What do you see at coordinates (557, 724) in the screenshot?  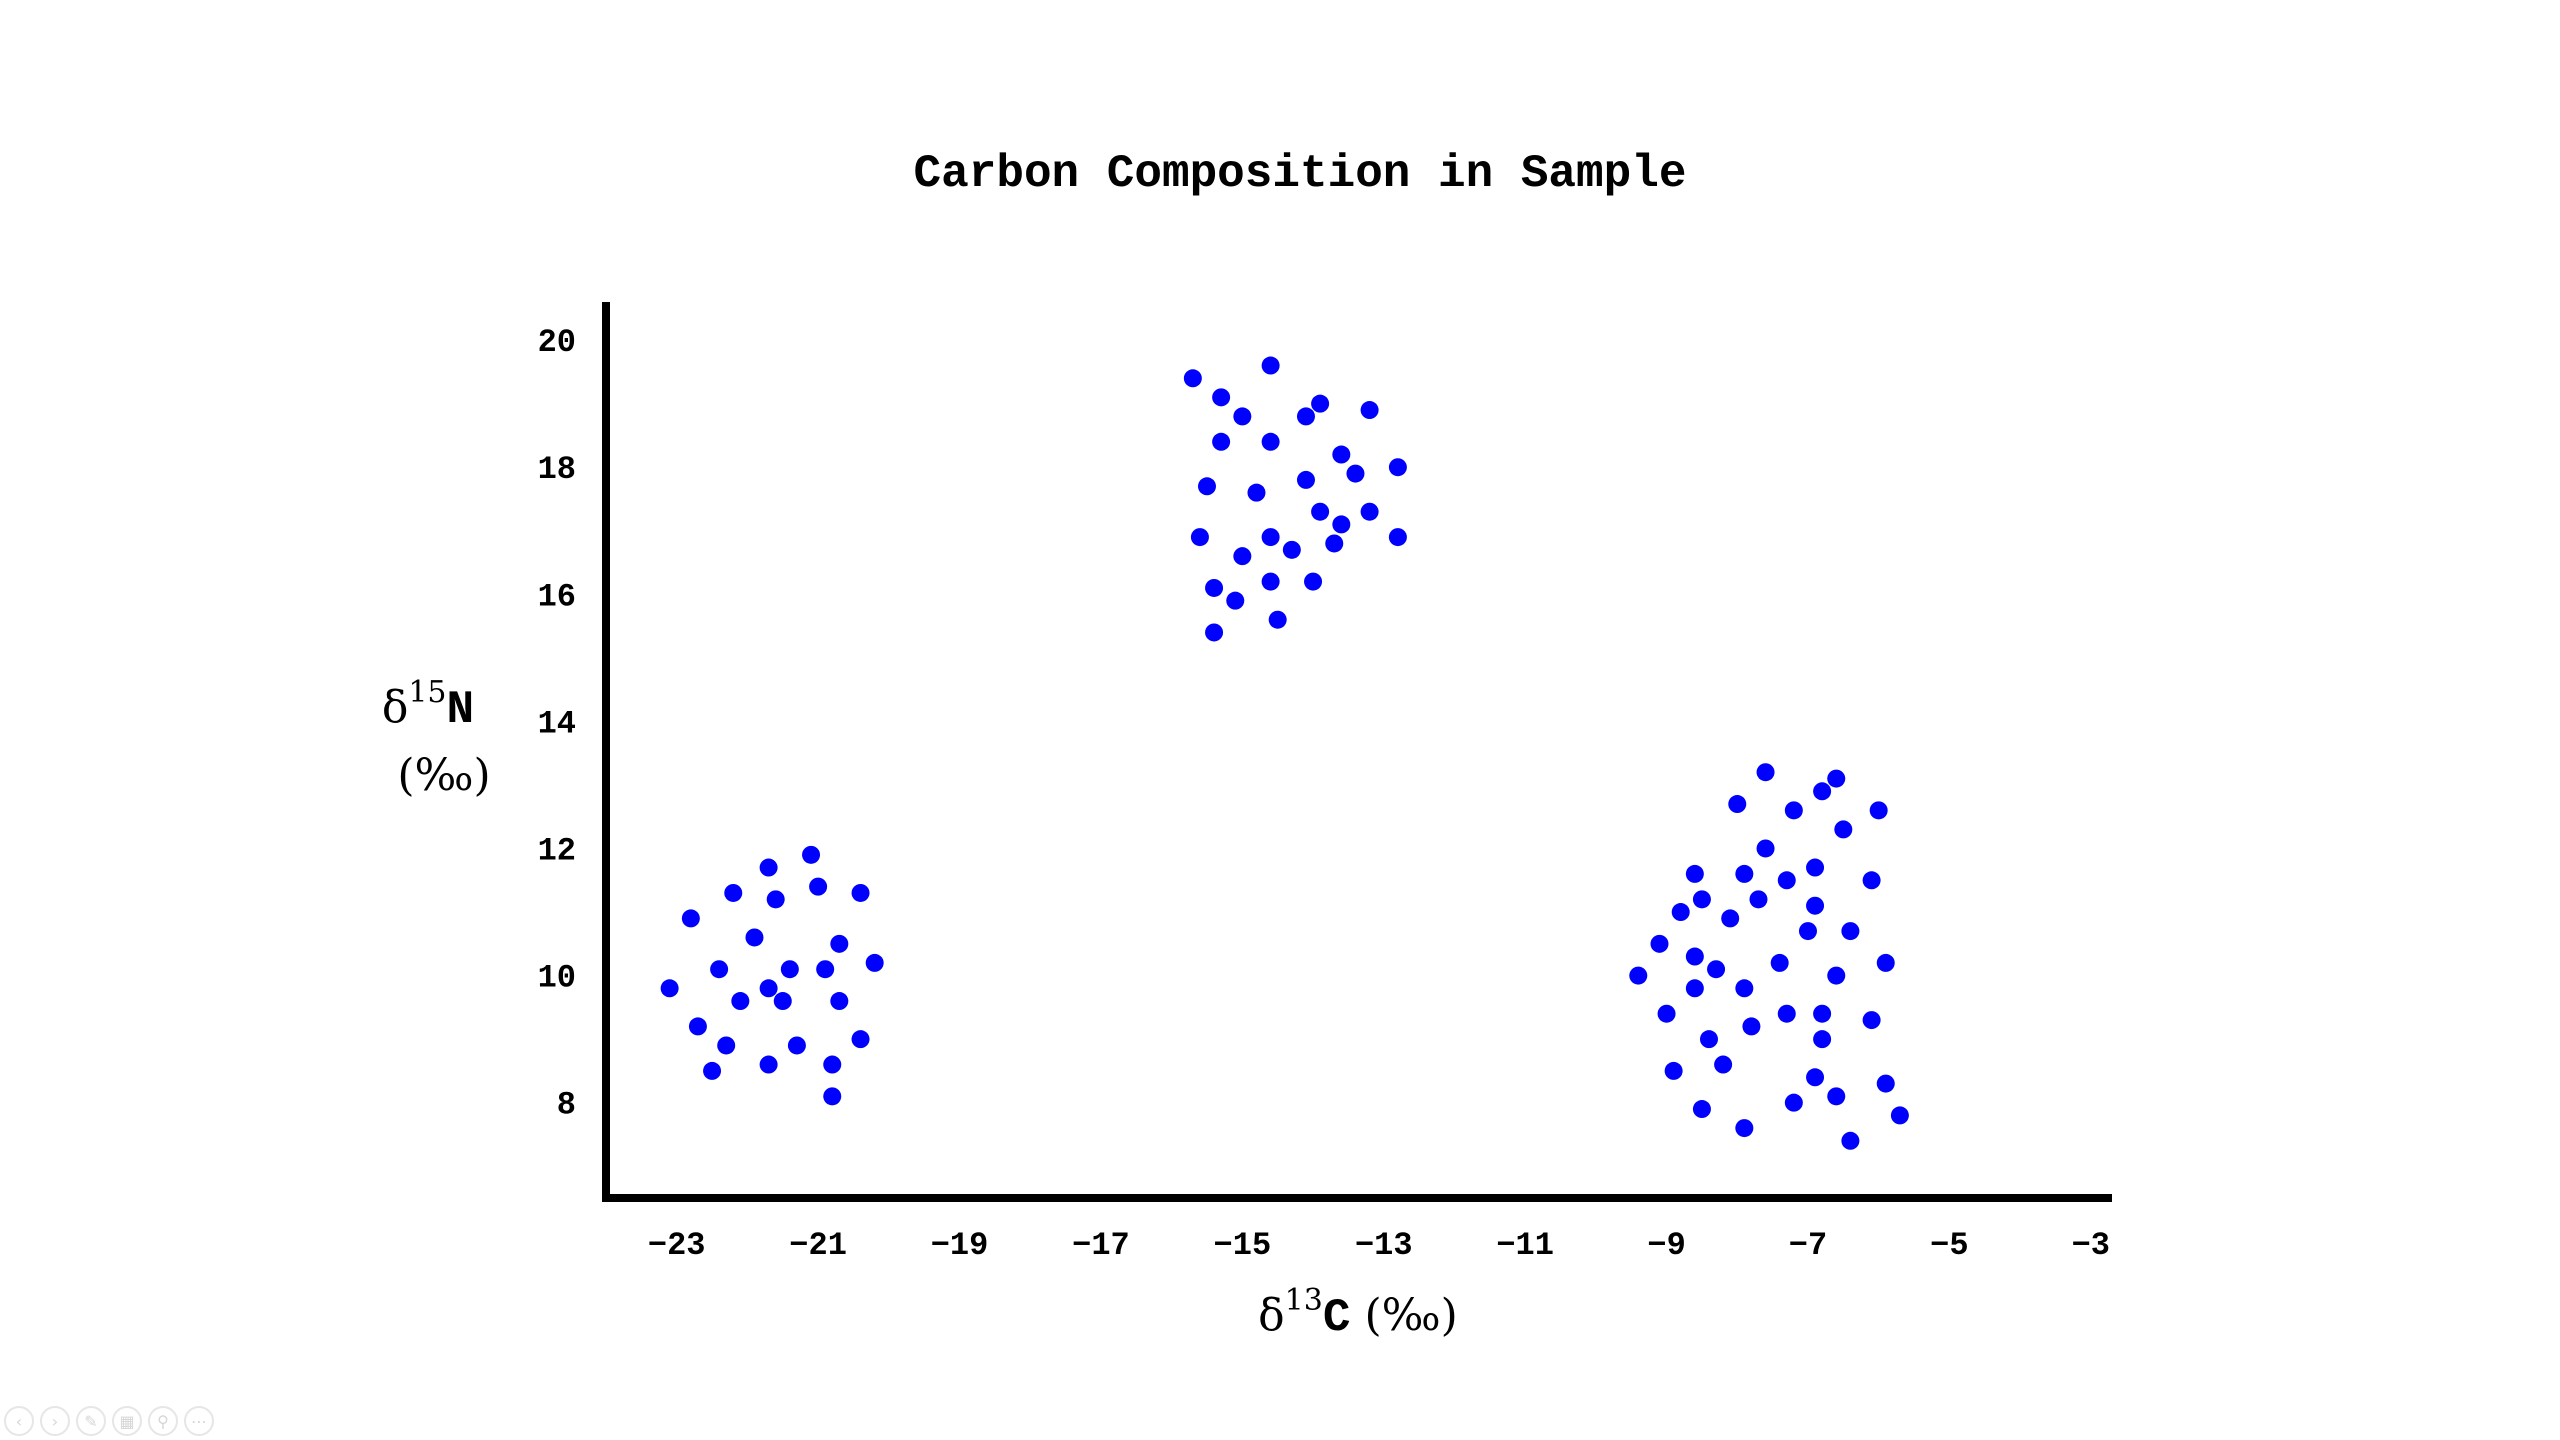 I see `y-tick-labels: 8 10 12 14 16 18 20` at bounding box center [557, 724].